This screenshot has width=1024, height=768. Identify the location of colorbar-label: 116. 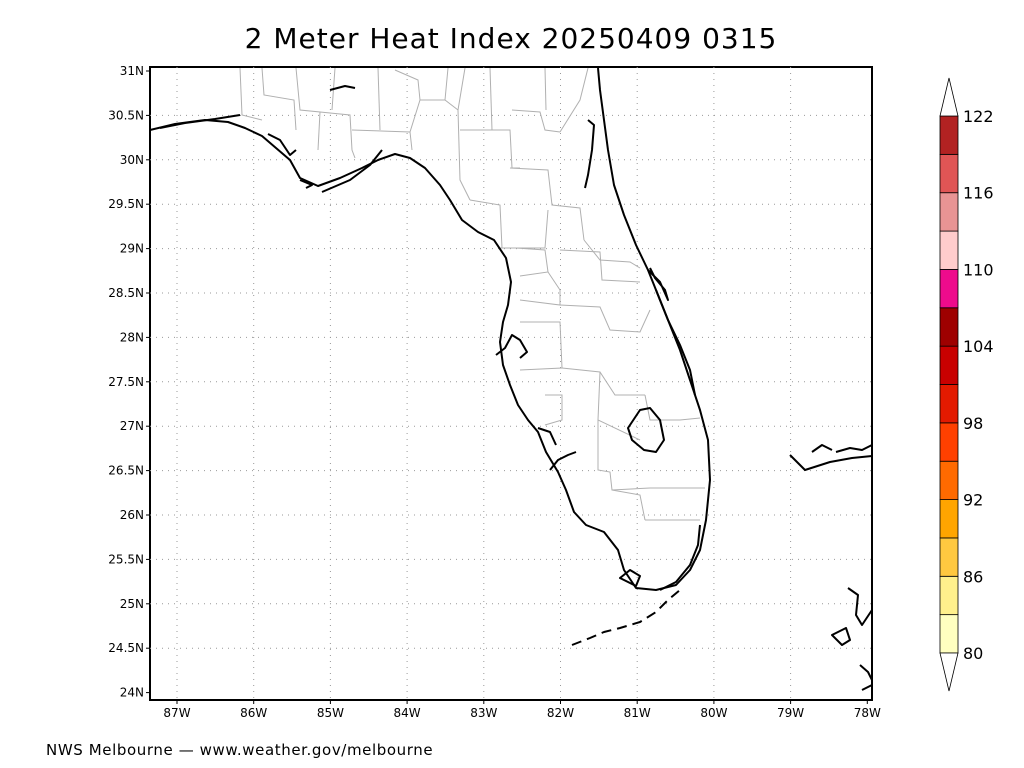
(978, 193).